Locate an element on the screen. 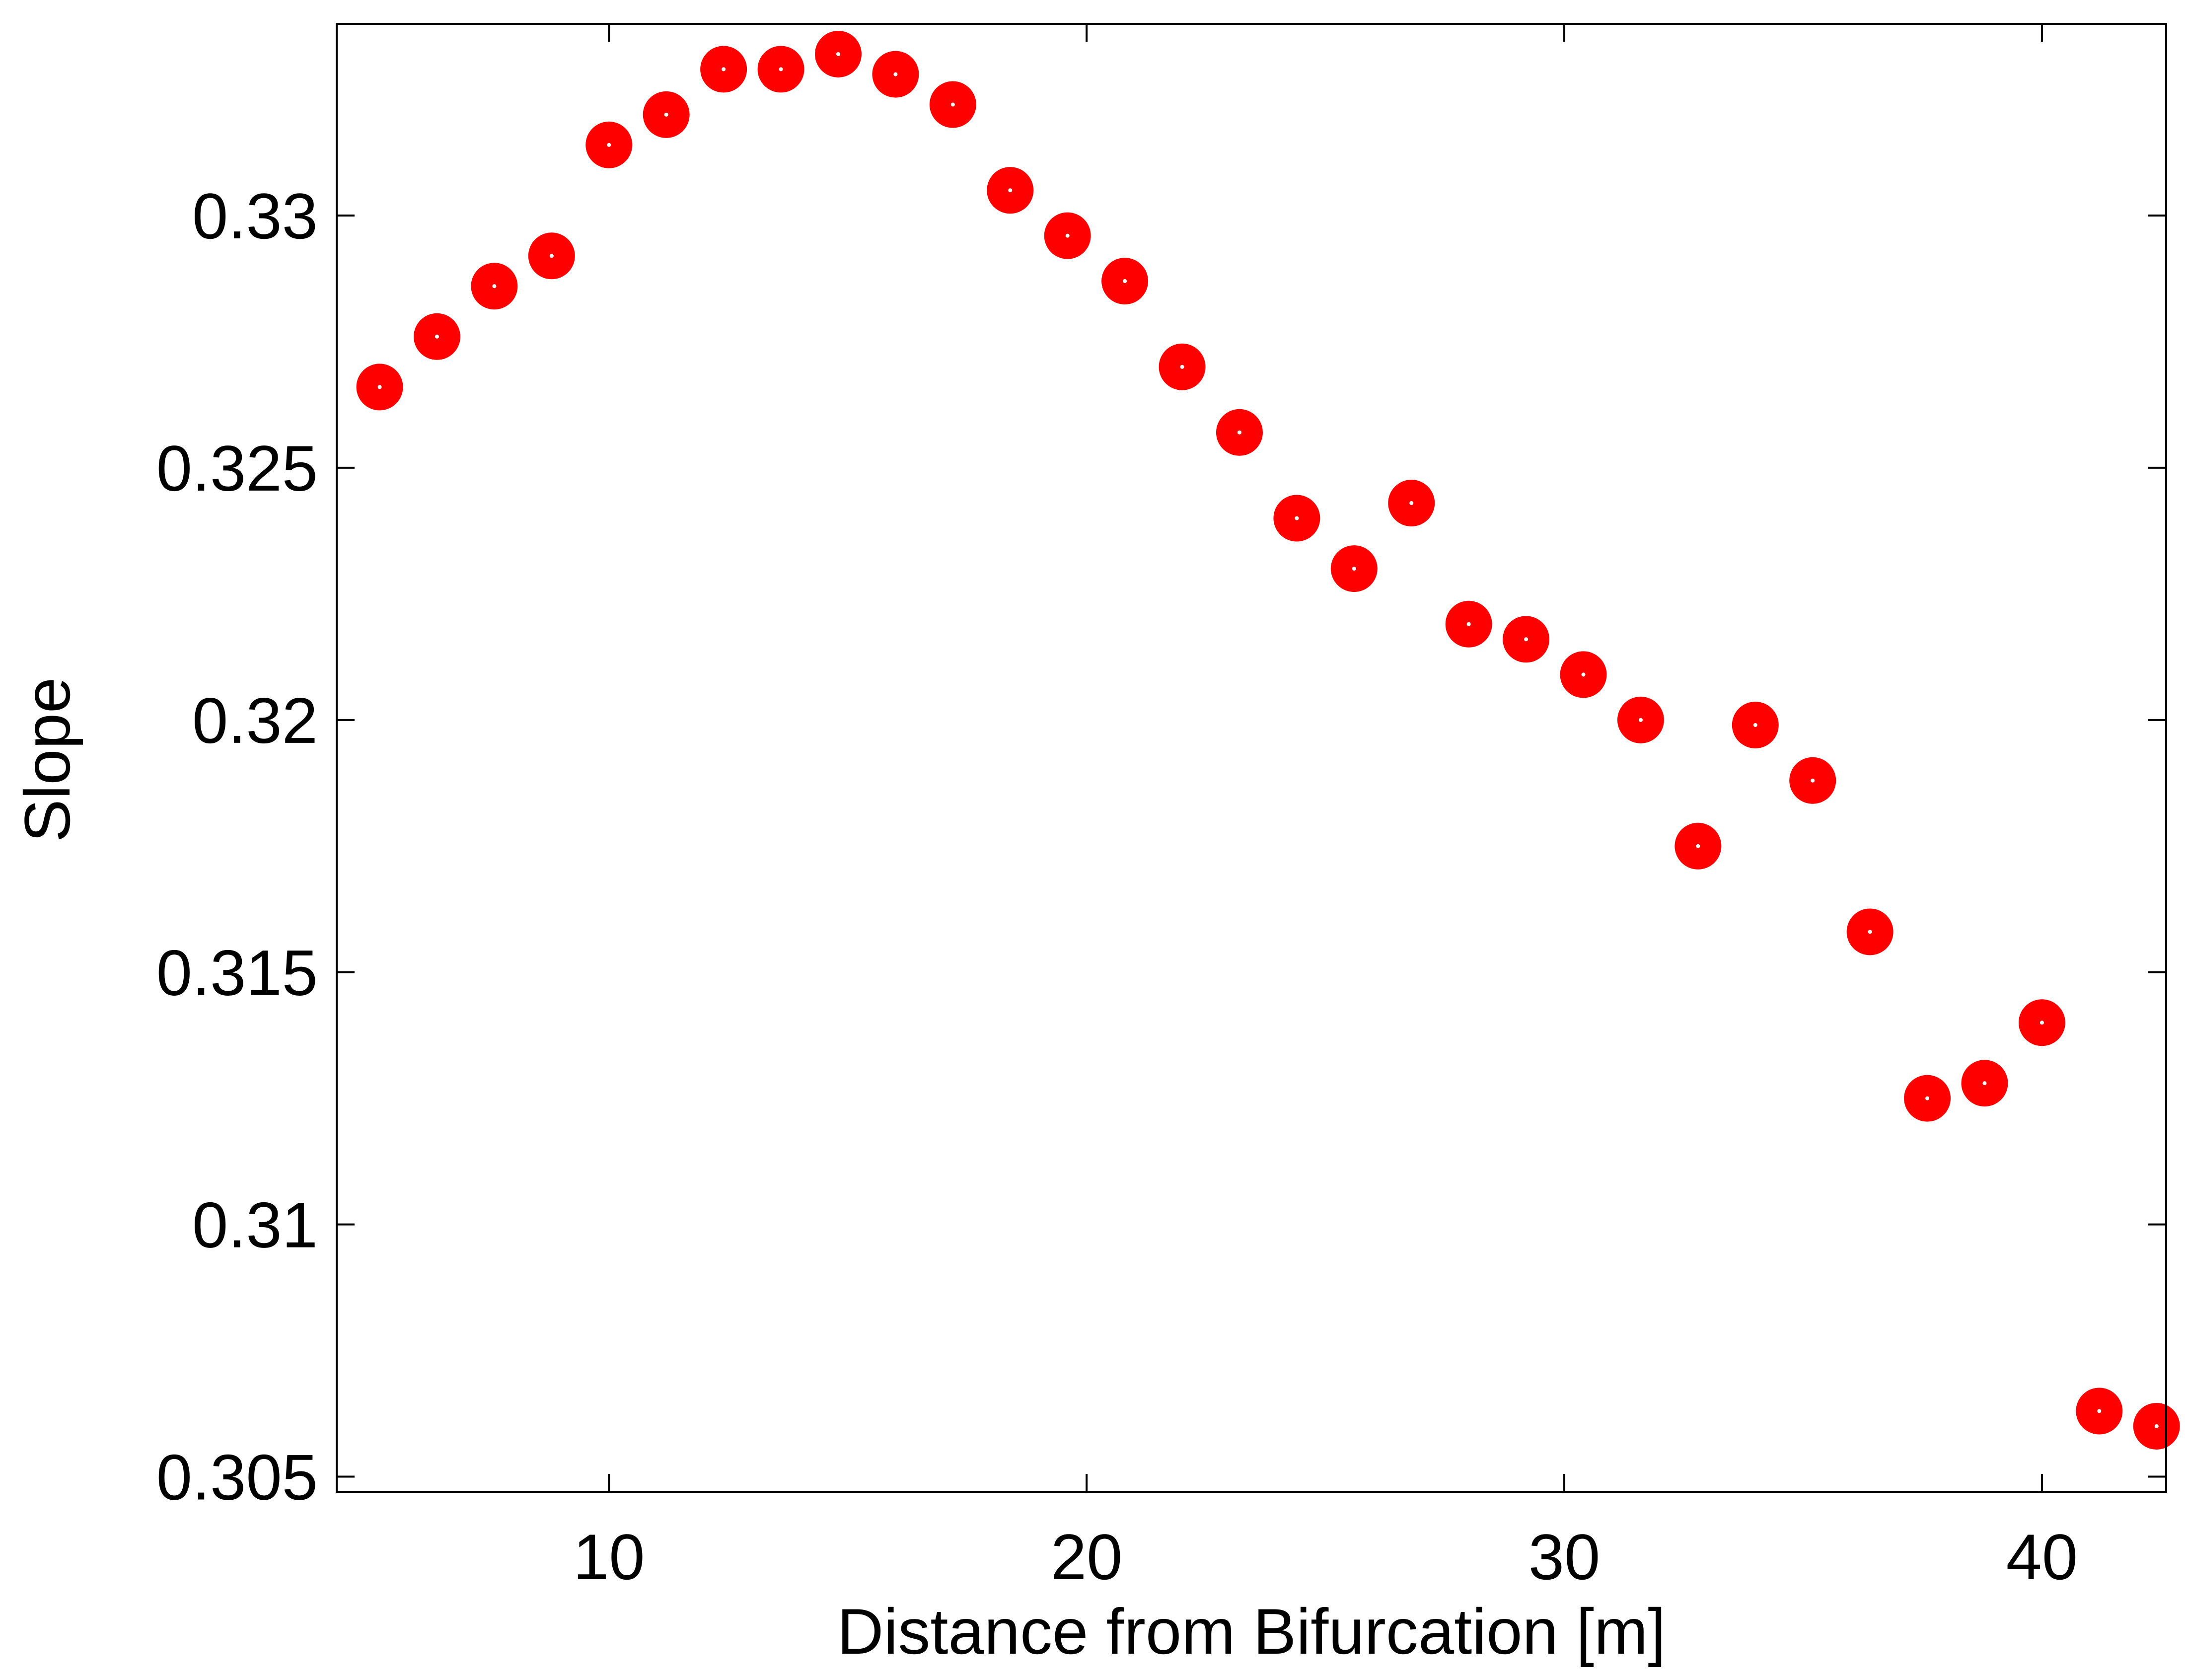 Image resolution: width=2185 pixels, height=1680 pixels. x-tick-label: 30 is located at coordinates (1565, 1557).